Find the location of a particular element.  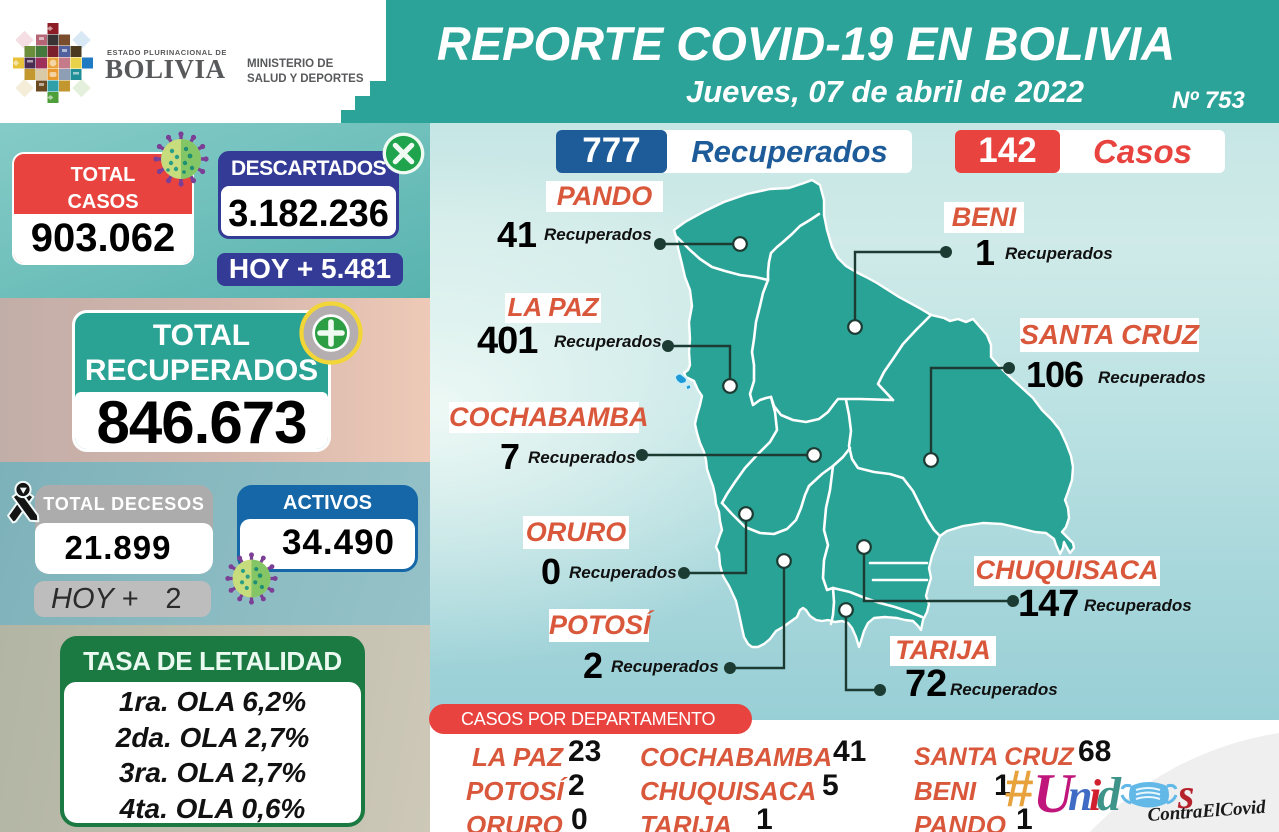

svg-text: U is located at coordinates (1054, 794).